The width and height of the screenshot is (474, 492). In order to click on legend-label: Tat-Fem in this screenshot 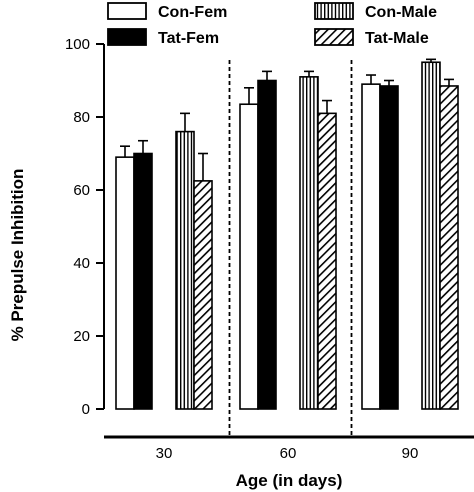, I will do `click(188, 38)`.